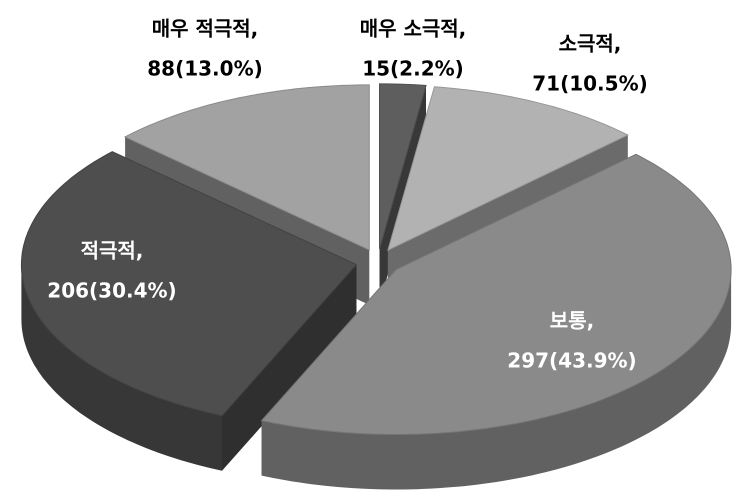 This screenshot has width=746, height=498. What do you see at coordinates (205, 69) in the screenshot?
I see `slice-value-label: 88(13.0%)` at bounding box center [205, 69].